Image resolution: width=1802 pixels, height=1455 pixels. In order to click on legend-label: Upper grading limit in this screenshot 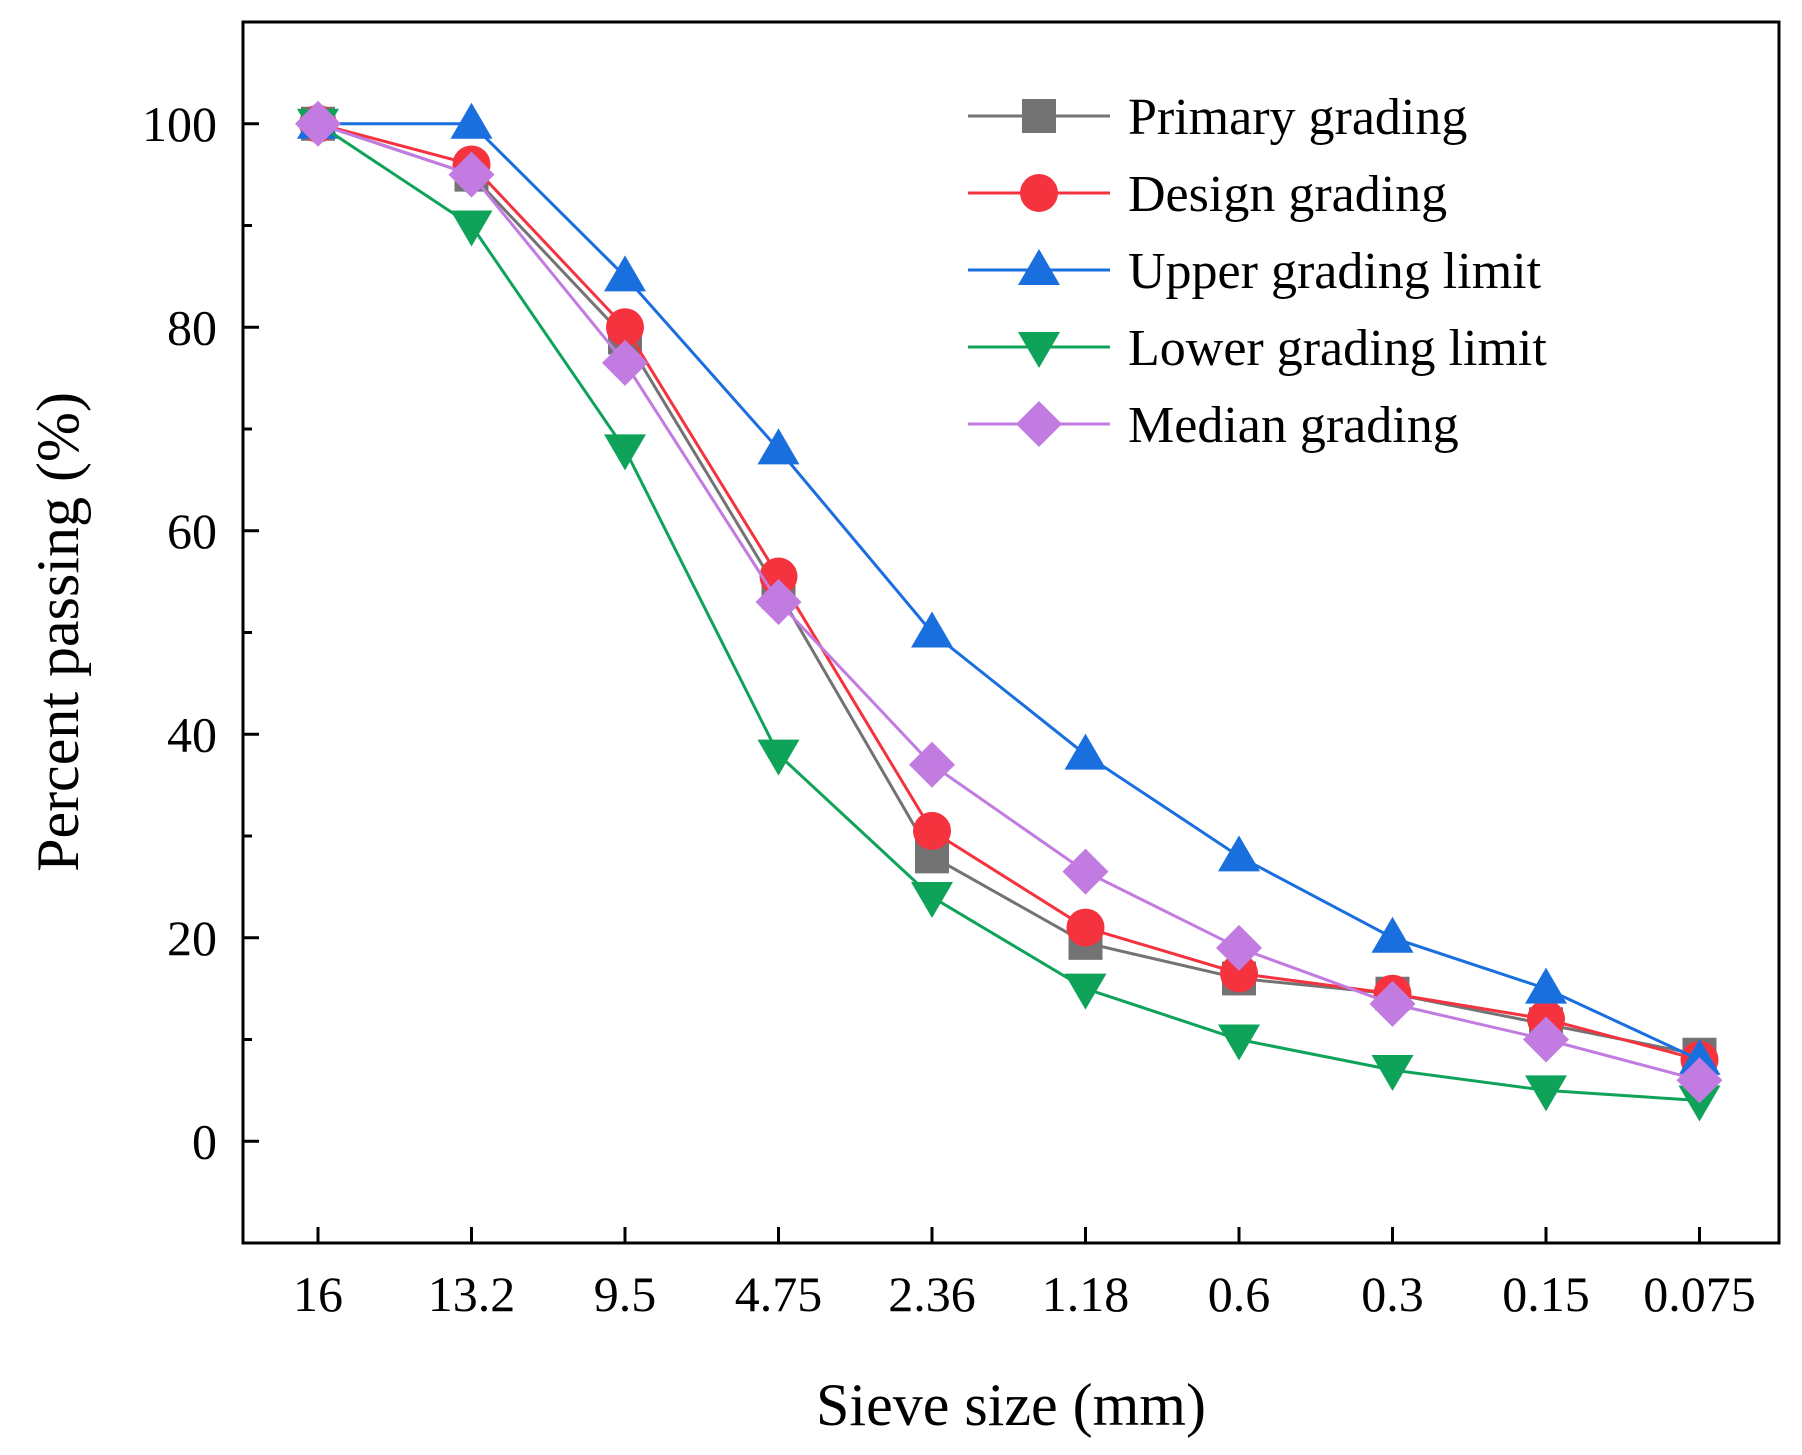, I will do `click(1335, 271)`.